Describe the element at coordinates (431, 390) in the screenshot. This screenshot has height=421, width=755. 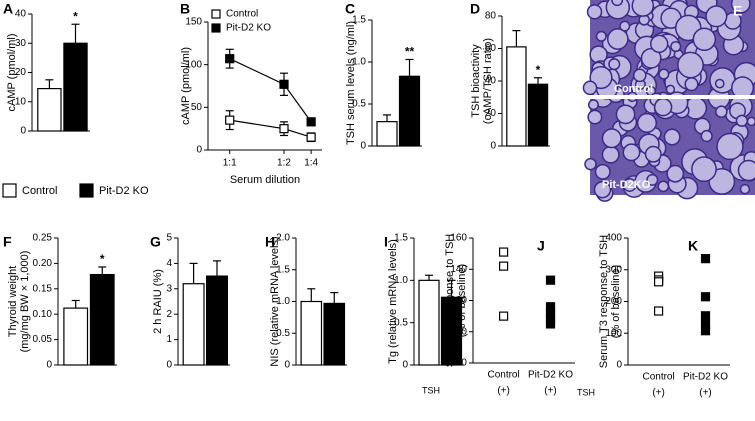
I see `row-label: TSH` at that location.